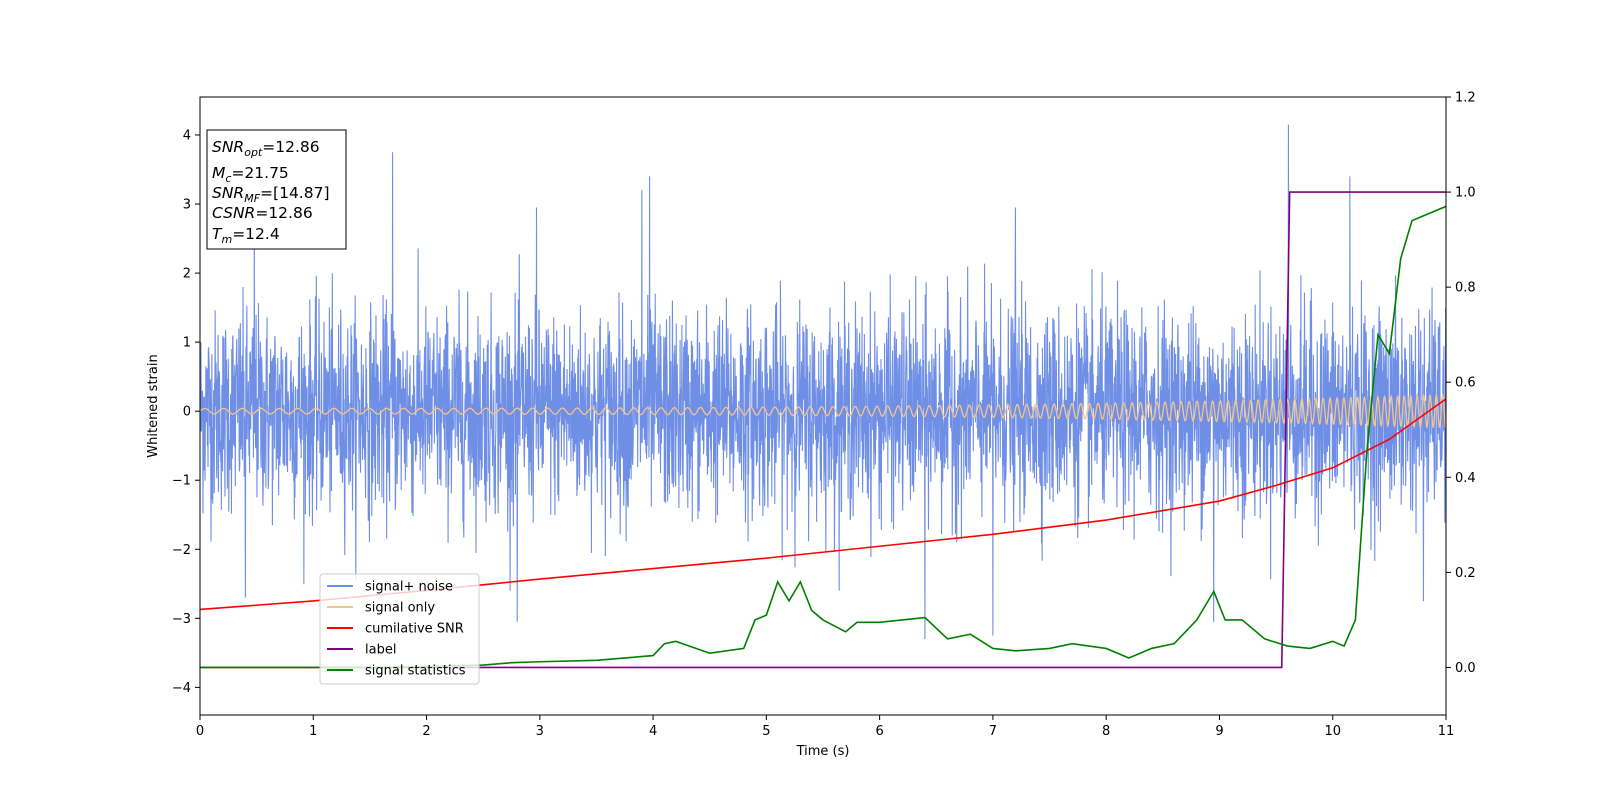 The image size is (1600, 800). What do you see at coordinates (879, 731) in the screenshot?
I see `x-tick-label: 6` at bounding box center [879, 731].